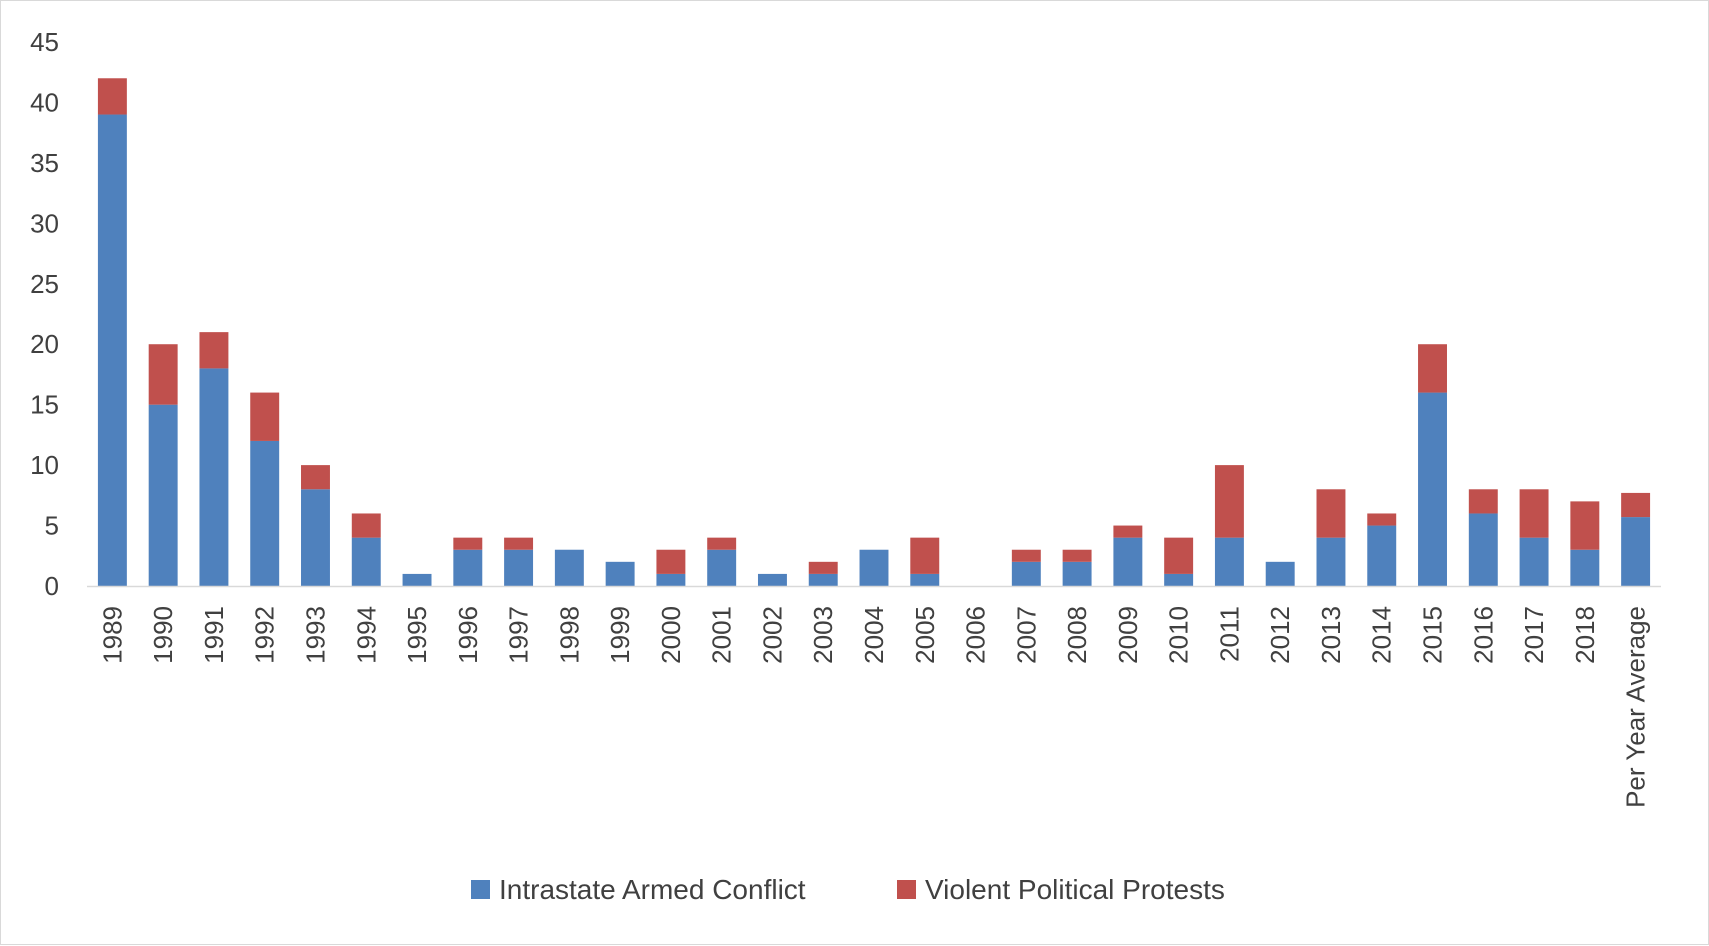 The image size is (1709, 946). Describe the element at coordinates (214, 635) in the screenshot. I see `x-tick-label: 1991` at that location.